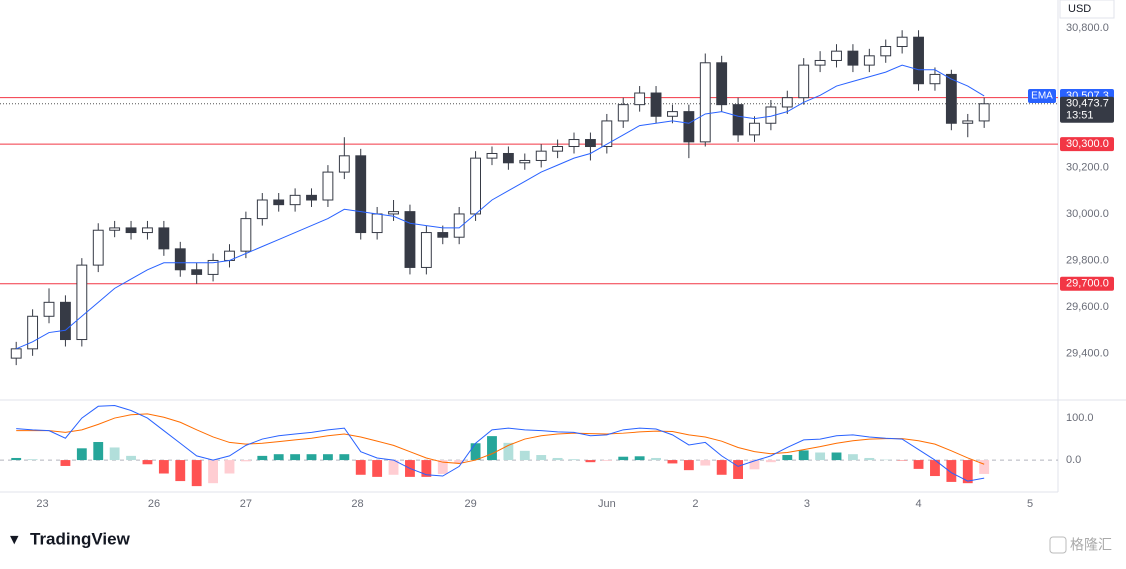 The height and width of the screenshot is (569, 1126). What do you see at coordinates (1080, 116) in the screenshot?
I see `countdown: 13:51` at bounding box center [1080, 116].